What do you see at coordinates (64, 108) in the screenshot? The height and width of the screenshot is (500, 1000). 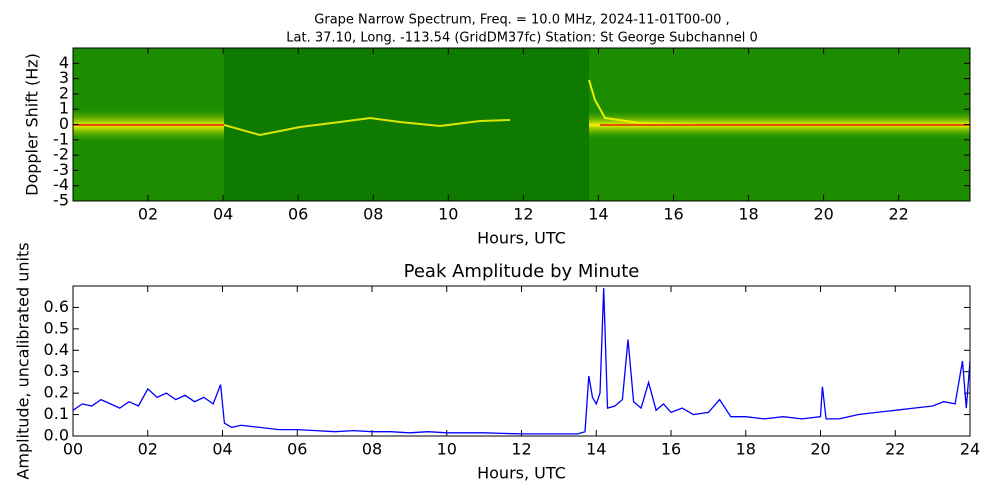 I see `y-tick-label: 1` at bounding box center [64, 108].